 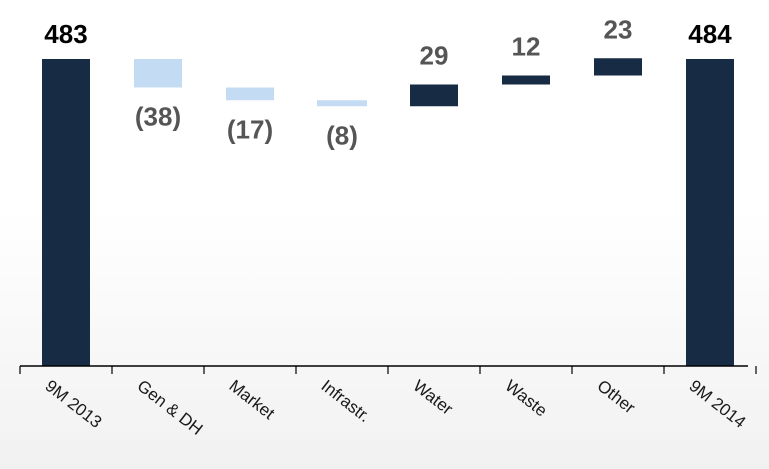 What do you see at coordinates (252, 399) in the screenshot?
I see `x-tick-label-2: Market` at bounding box center [252, 399].